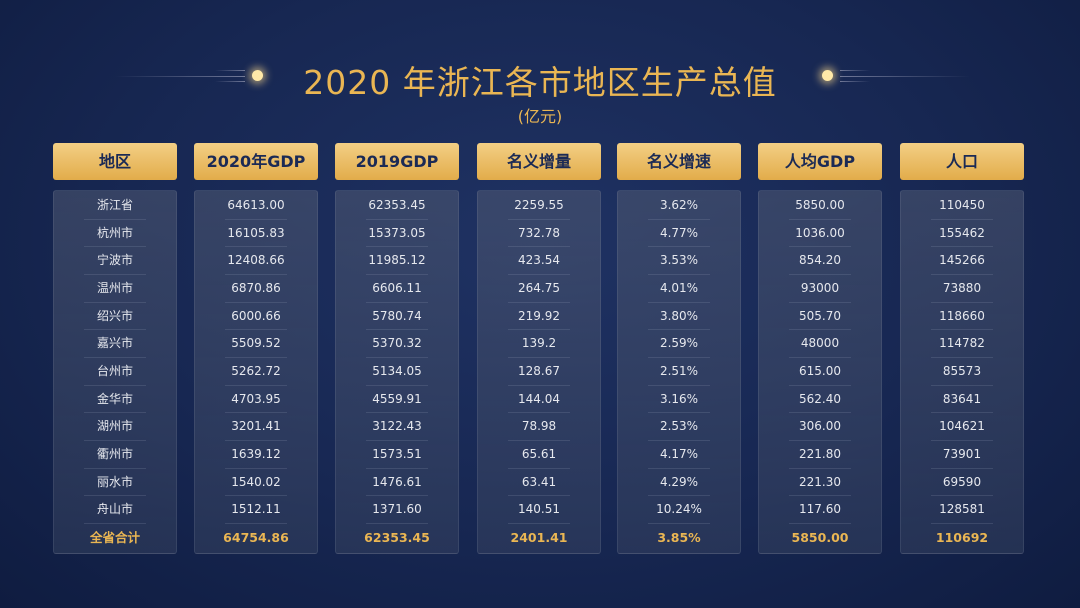 Image resolution: width=1080 pixels, height=608 pixels. Describe the element at coordinates (895, 76) in the screenshot. I see `title-decoration-right` at that location.